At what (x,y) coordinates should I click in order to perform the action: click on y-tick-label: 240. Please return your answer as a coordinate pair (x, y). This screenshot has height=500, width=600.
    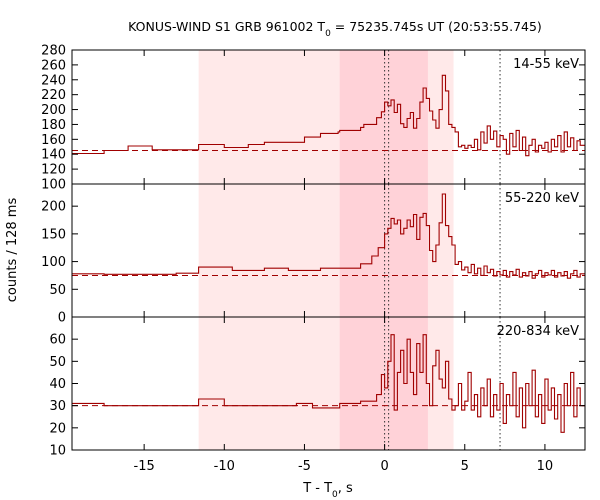
    Looking at the image, I should click on (53, 80).